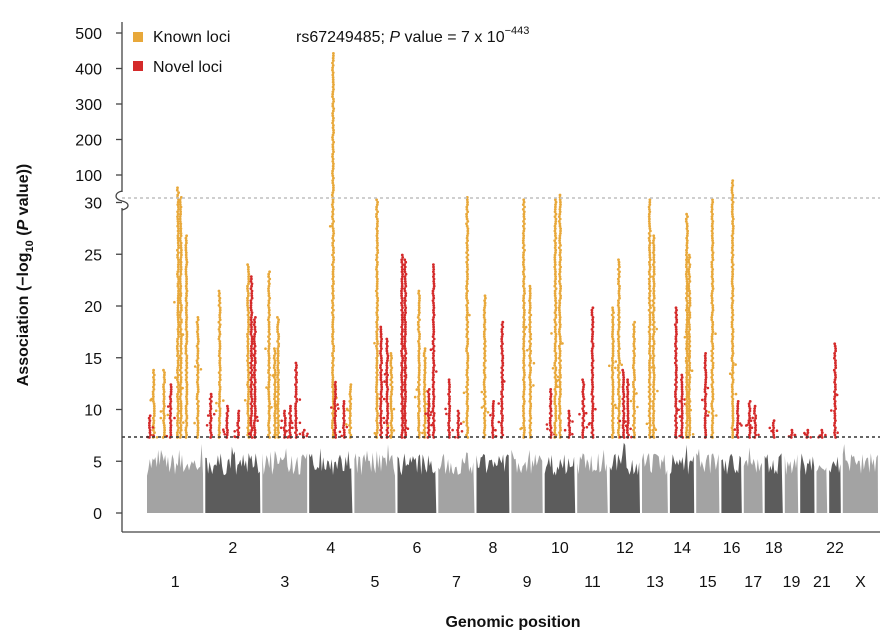 The image size is (894, 630). Describe the element at coordinates (391, 395) in the screenshot. I see `peak-chr-5-known` at that location.